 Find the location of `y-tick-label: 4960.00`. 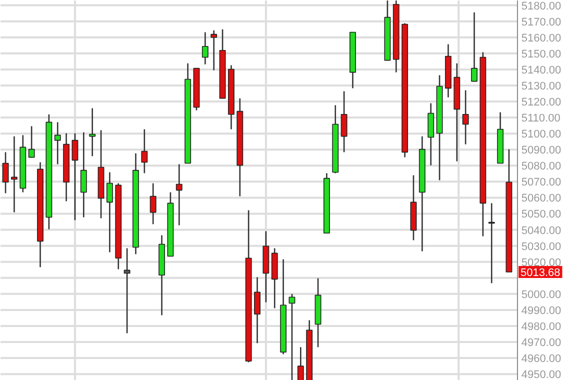

y-tick-label: 4960.00 is located at coordinates (541, 359).